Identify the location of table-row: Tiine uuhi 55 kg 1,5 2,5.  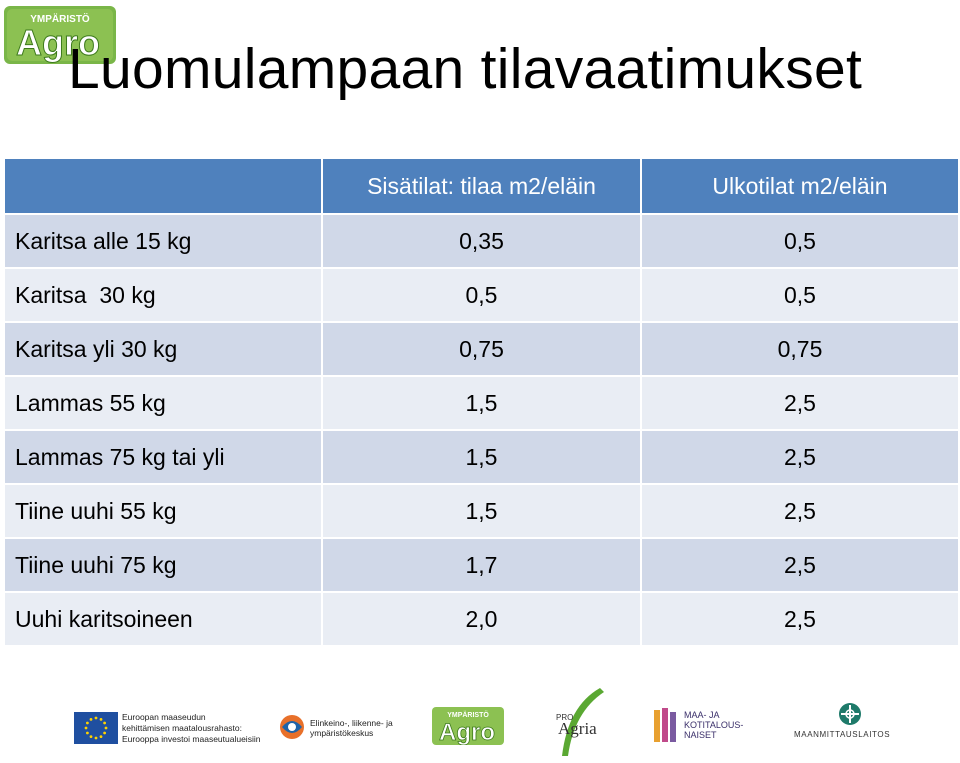
(481, 511).